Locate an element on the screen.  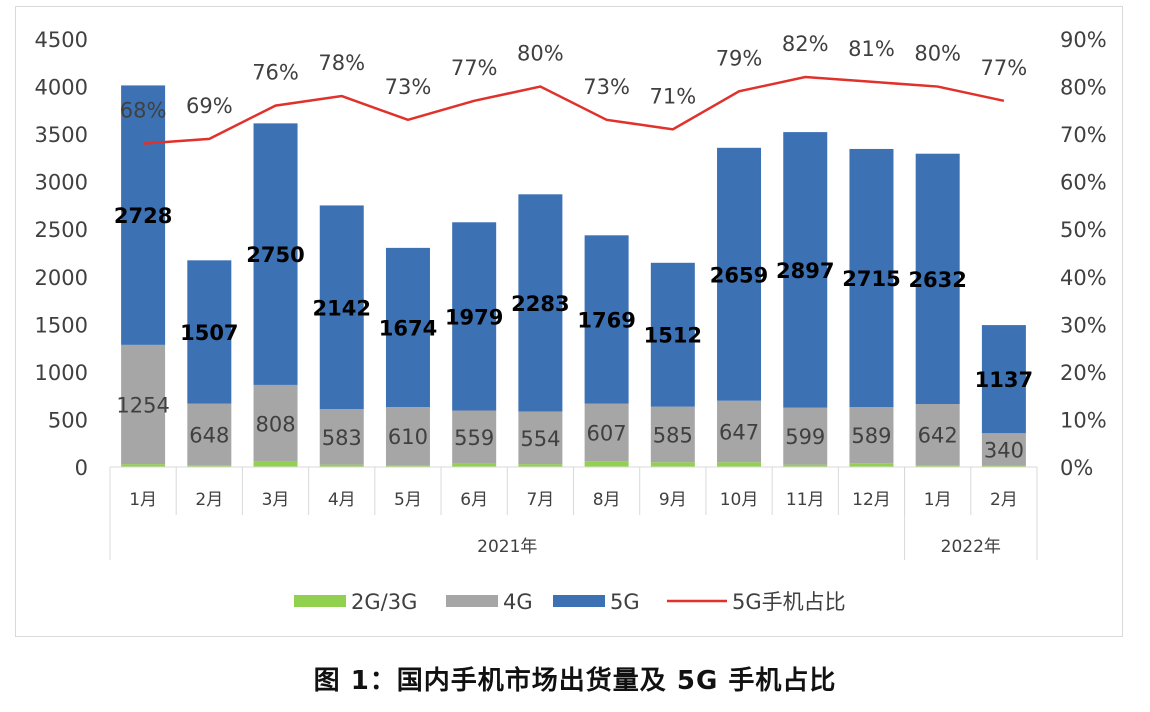
data-label-ratio: 77% is located at coordinates (474, 68).